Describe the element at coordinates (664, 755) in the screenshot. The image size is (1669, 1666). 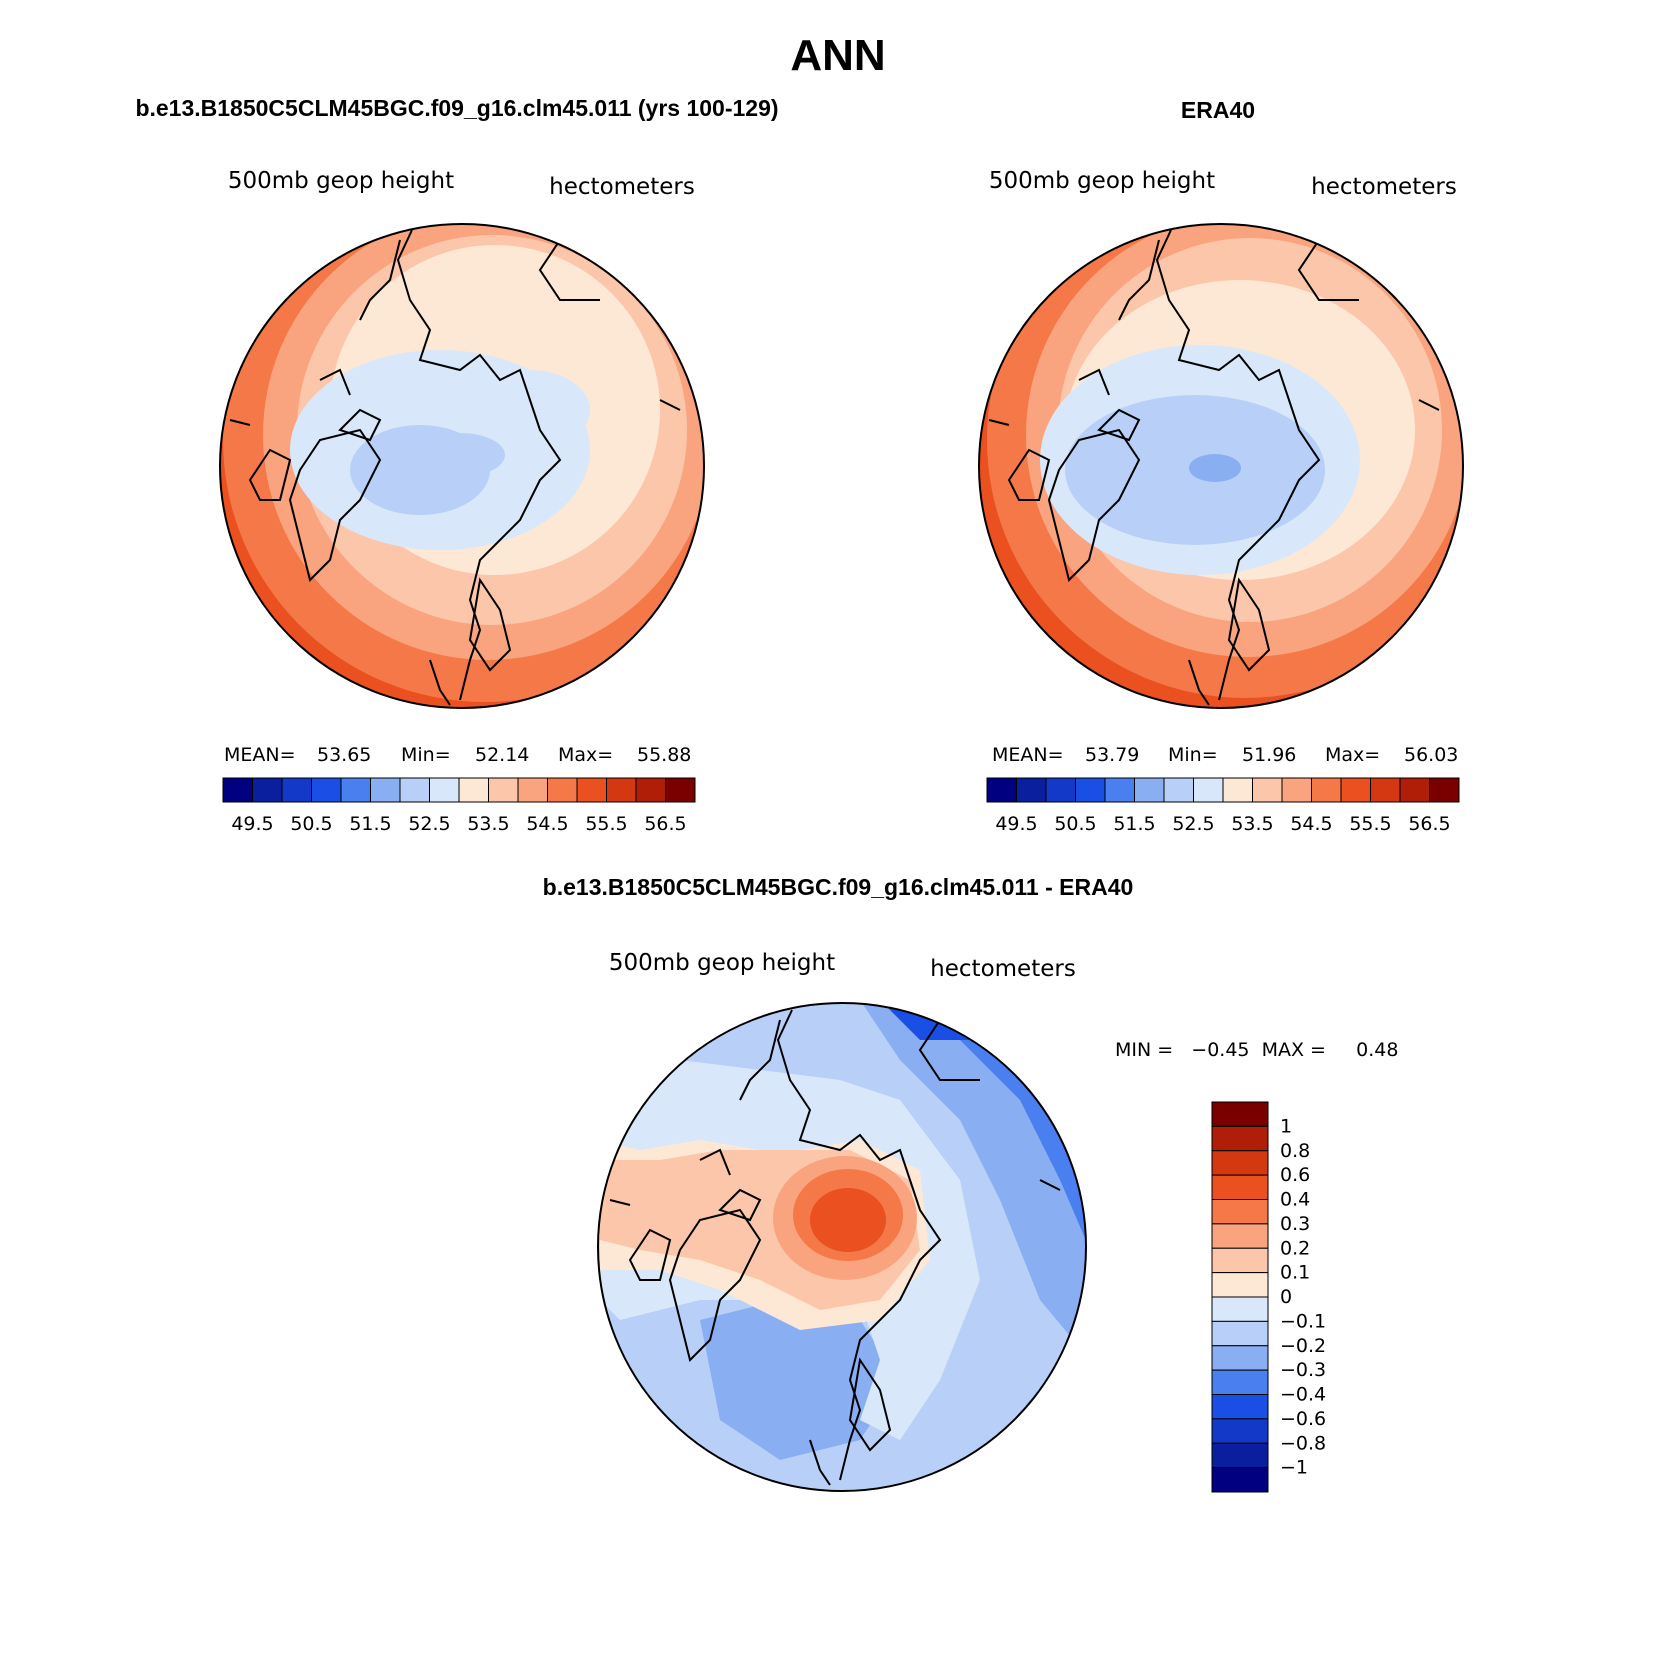
I see `panel-1-max-value: 55.88` at that location.